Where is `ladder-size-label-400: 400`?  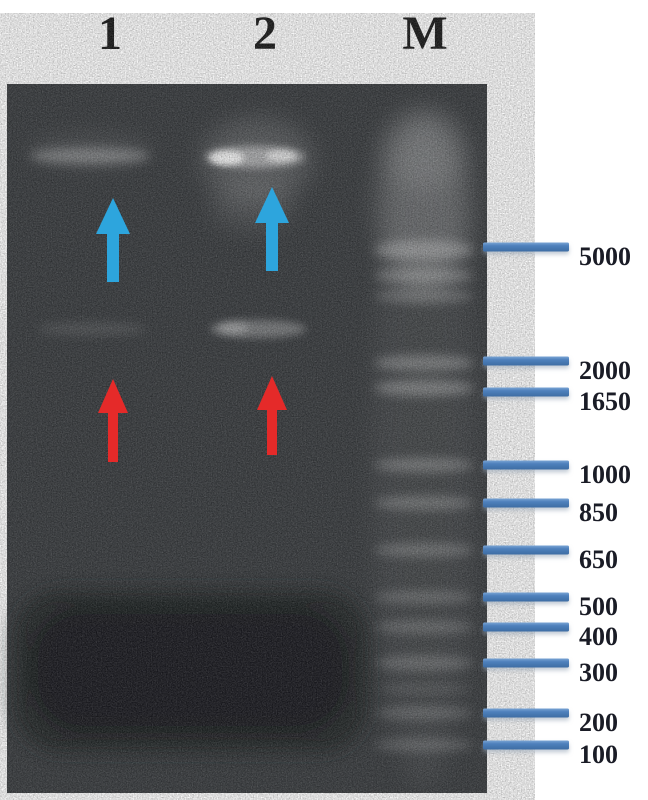 ladder-size-label-400: 400 is located at coordinates (598, 636).